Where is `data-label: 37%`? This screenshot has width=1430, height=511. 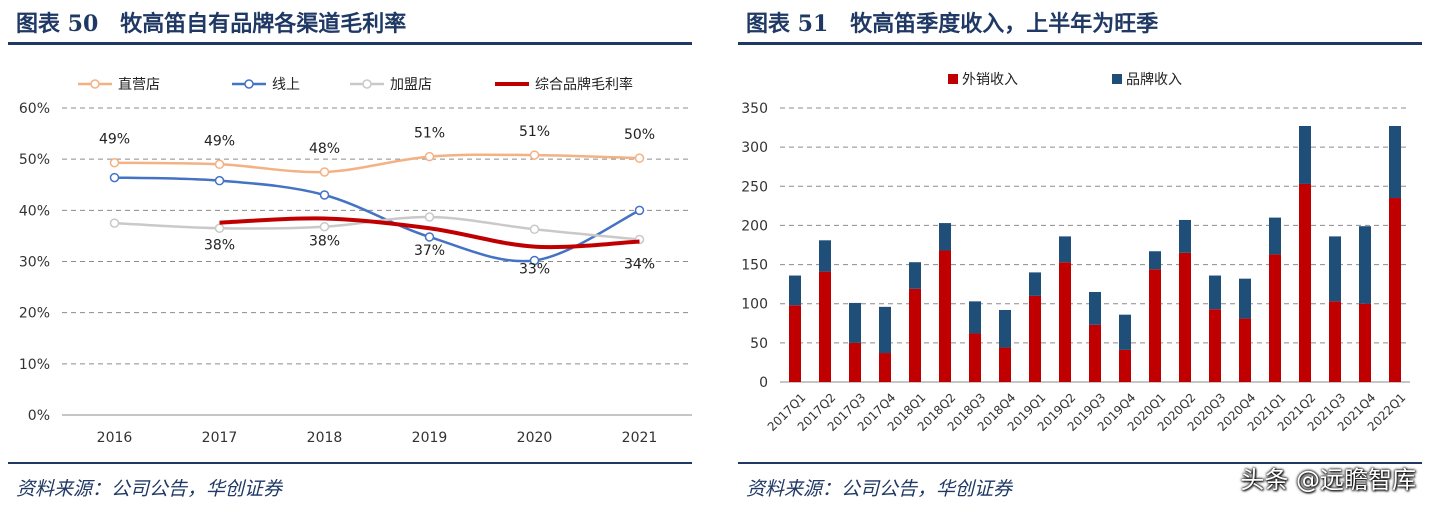 data-label: 37% is located at coordinates (429, 251).